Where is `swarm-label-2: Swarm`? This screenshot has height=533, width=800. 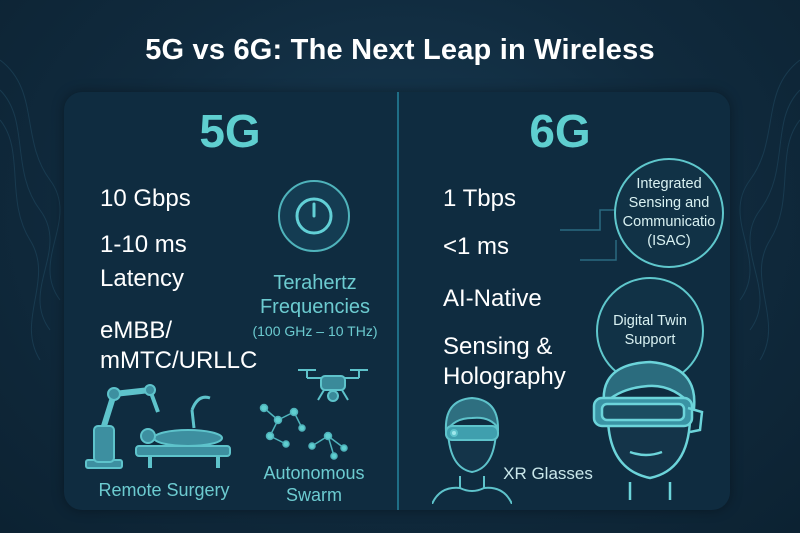
swarm-label-2: Swarm is located at coordinates (313, 495).